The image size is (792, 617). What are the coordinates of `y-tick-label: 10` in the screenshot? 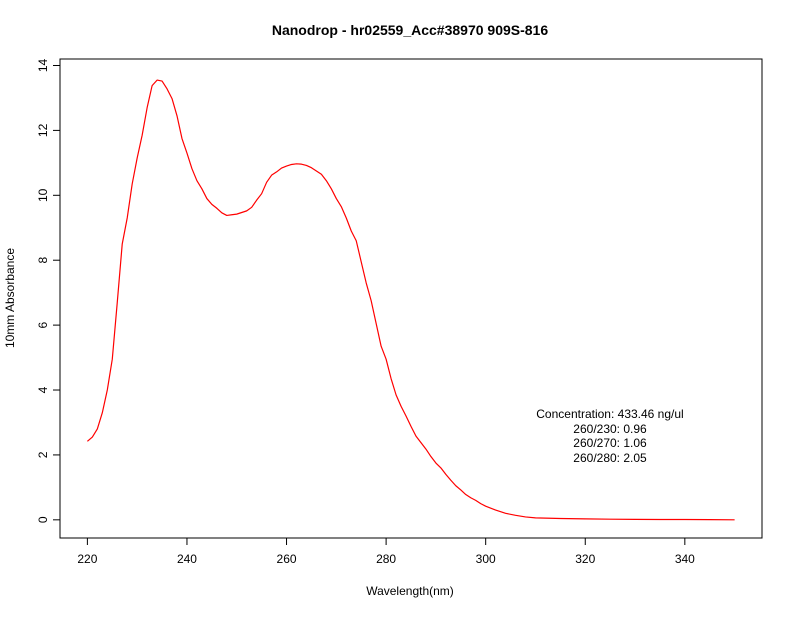 It's located at (43, 195).